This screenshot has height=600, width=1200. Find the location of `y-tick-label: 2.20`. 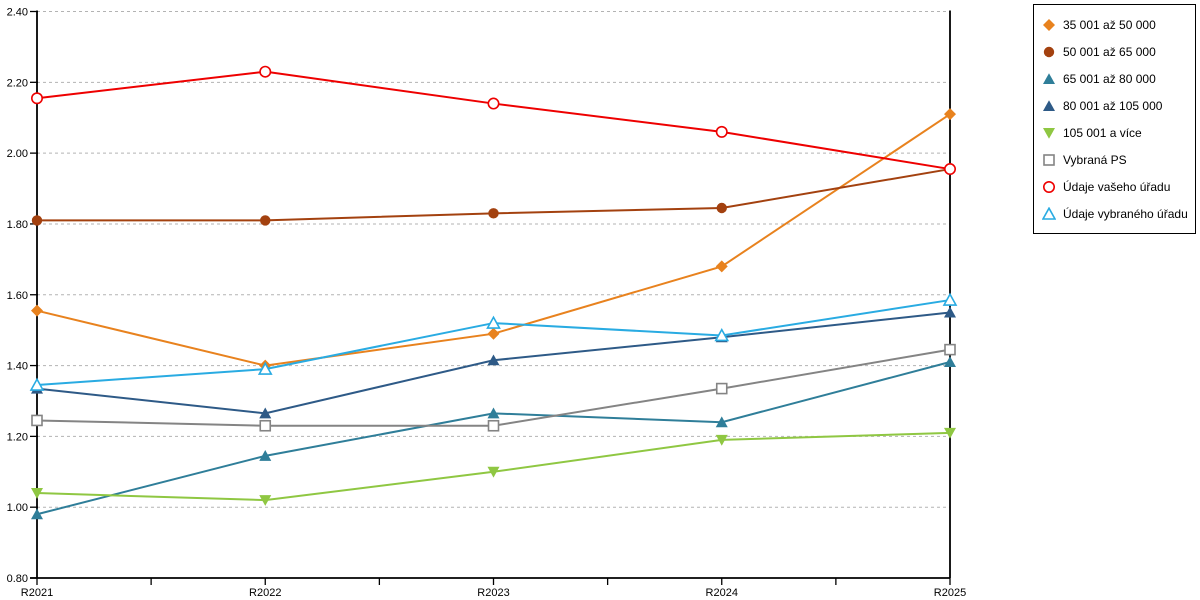

y-tick-label: 2.20 is located at coordinates (17, 83).